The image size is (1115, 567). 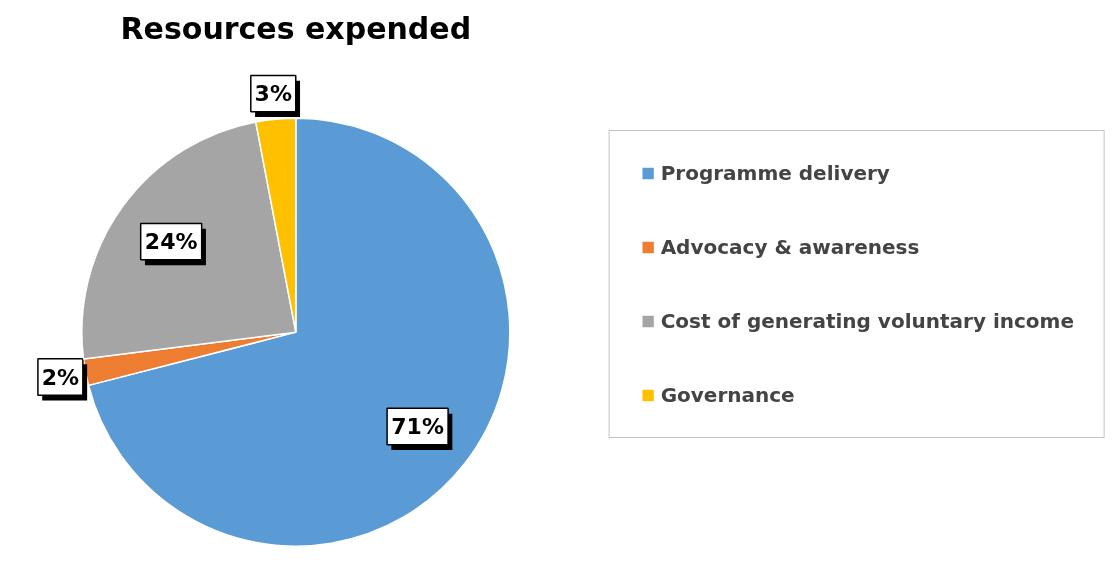 I want to click on legend-label: Cost of generating voluntary income, so click(x=867, y=320).